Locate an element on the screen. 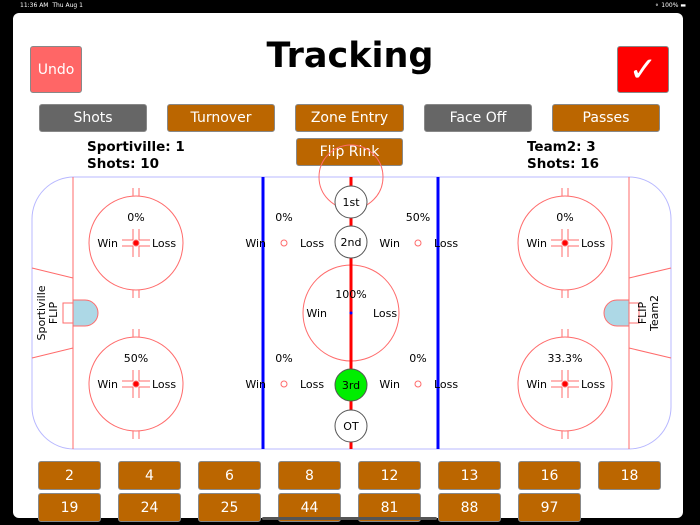  checkmark-icon: ✓ is located at coordinates (643, 69).